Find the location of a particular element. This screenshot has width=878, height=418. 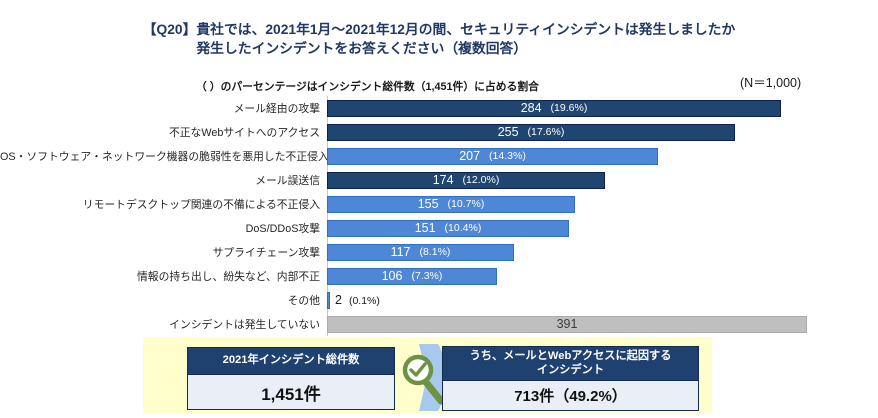

bar-zone: 106 (7.3%) is located at coordinates (602, 276).